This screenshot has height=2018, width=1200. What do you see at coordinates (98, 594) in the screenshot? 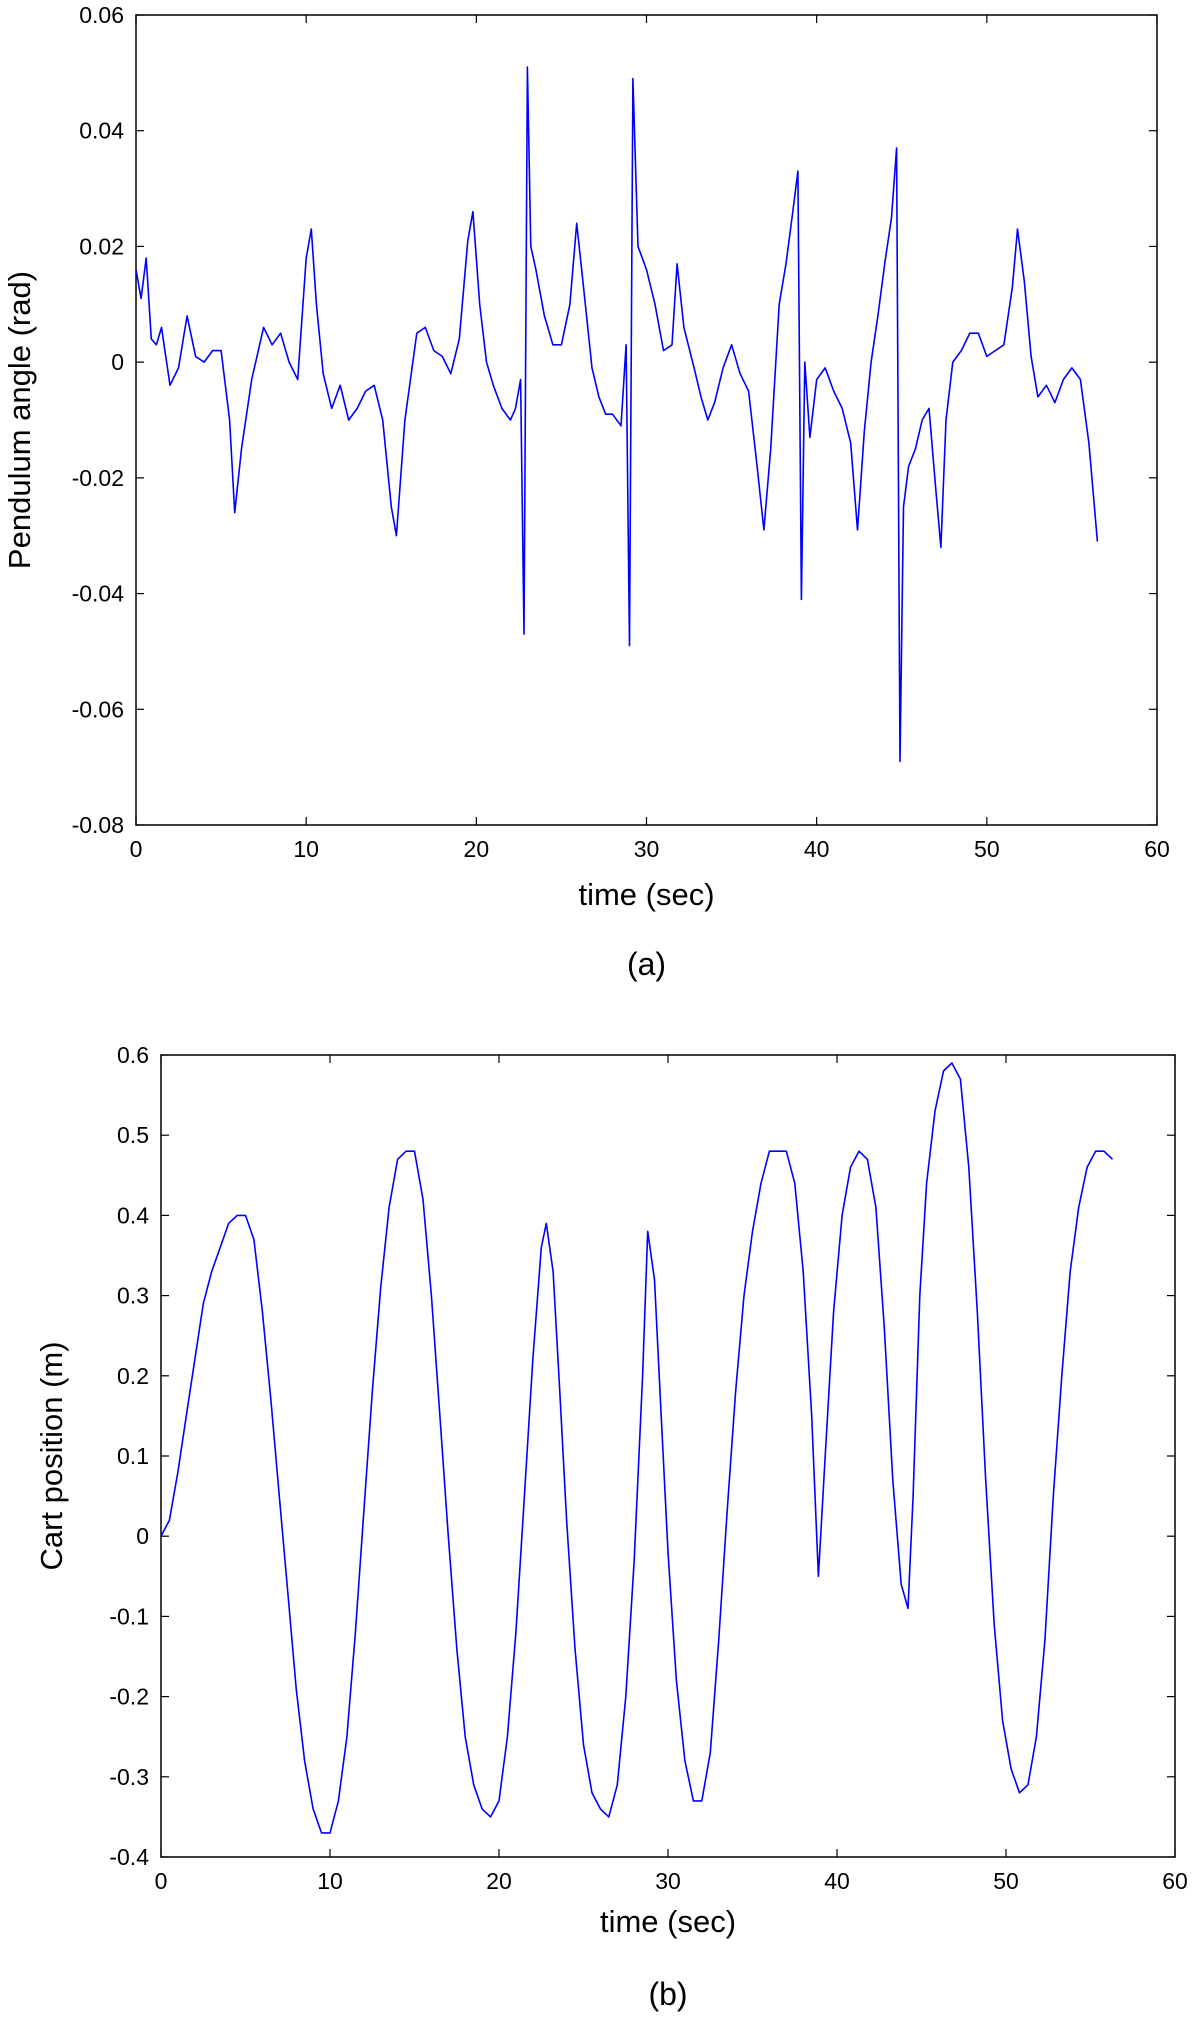
I see `y-tick-label: -0.04` at bounding box center [98, 594].